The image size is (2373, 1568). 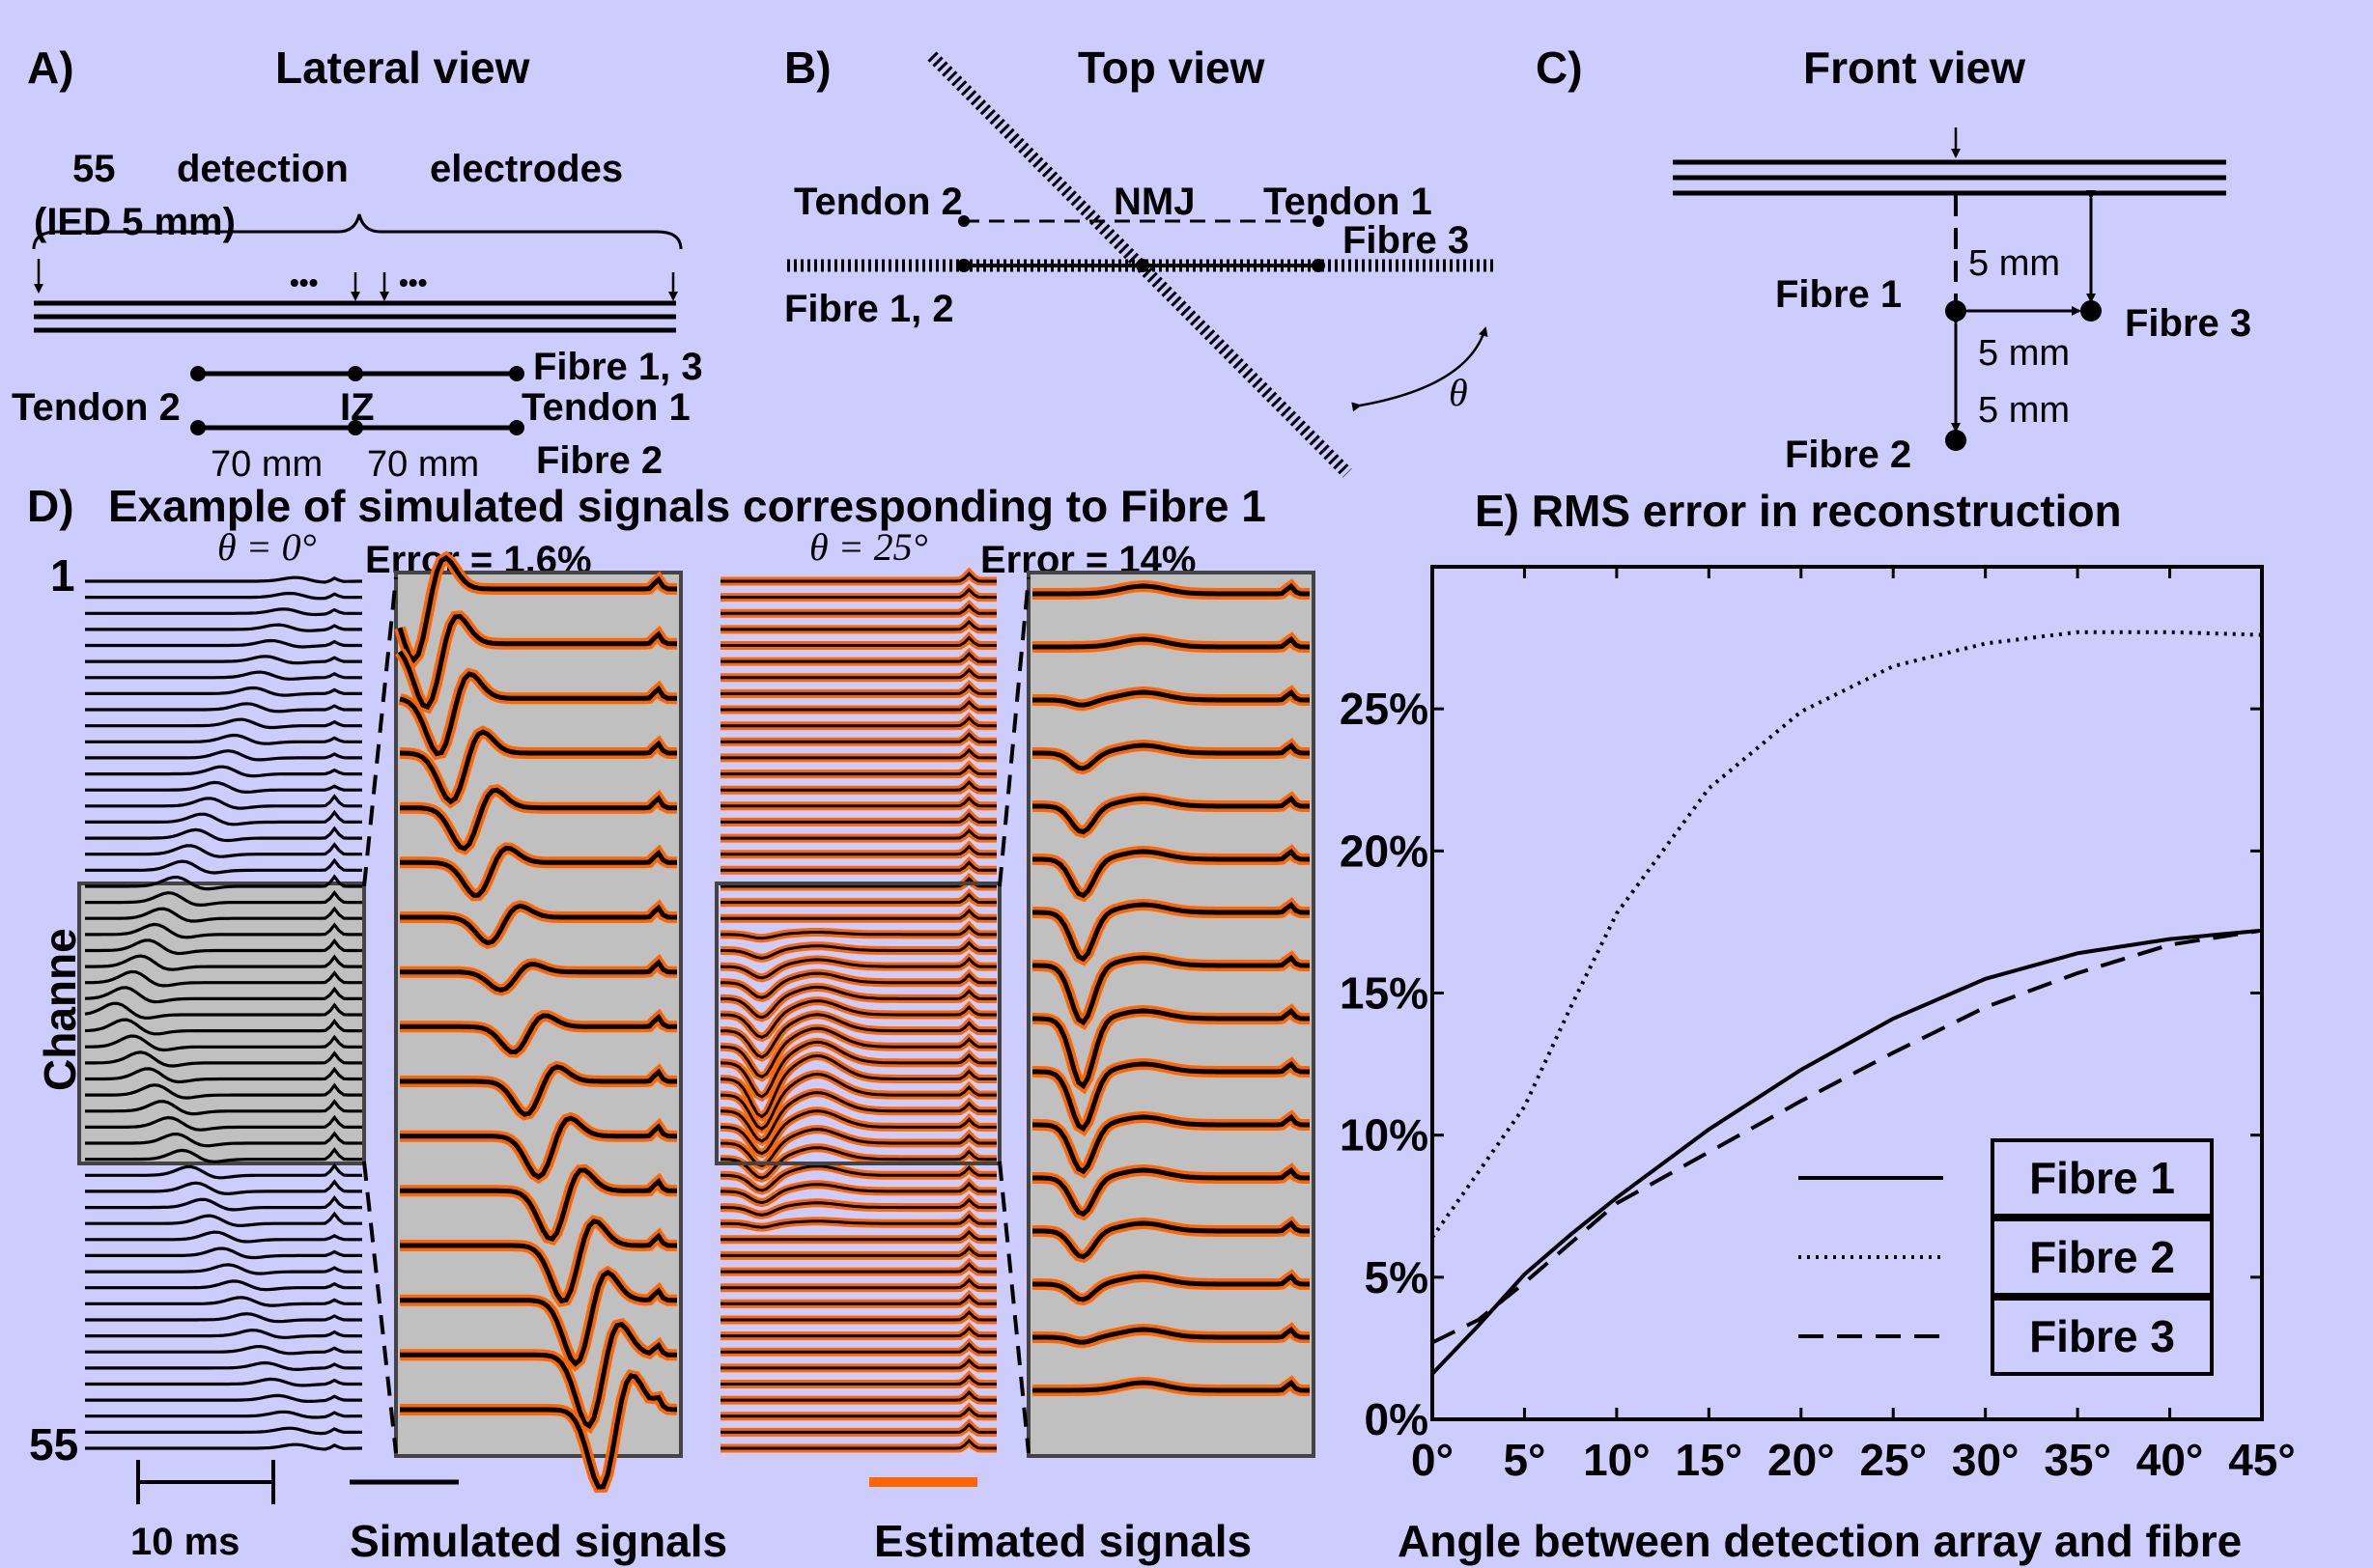 What do you see at coordinates (878, 202) in the screenshot?
I see `top-tendon2: Tendon 2` at bounding box center [878, 202].